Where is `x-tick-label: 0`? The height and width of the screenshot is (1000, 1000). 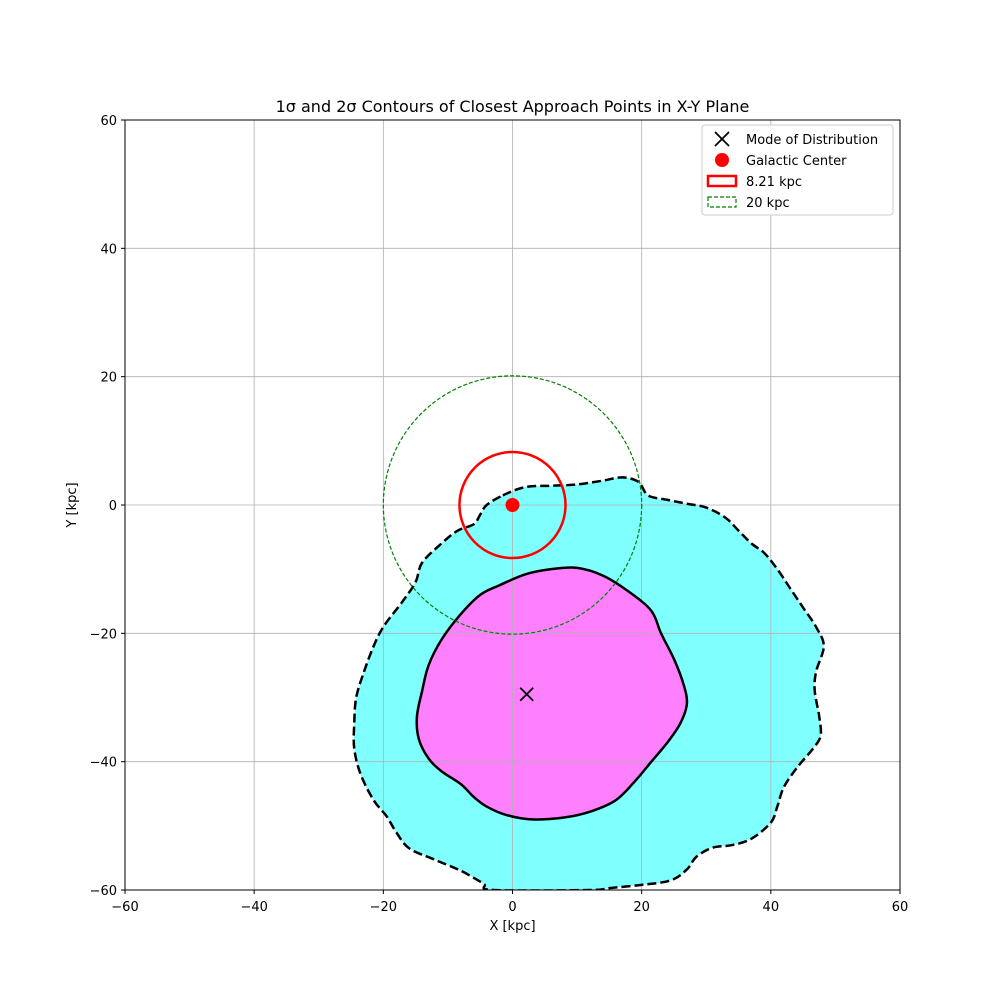
x-tick-label: 0 is located at coordinates (512, 907).